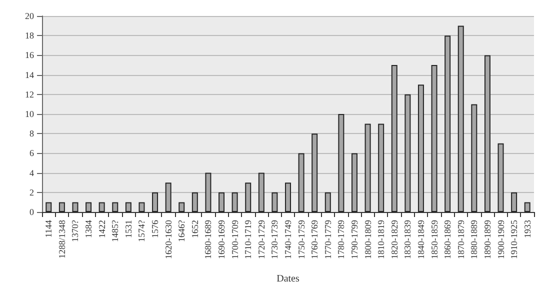 This screenshot has width=556, height=297. Describe the element at coordinates (208, 239) in the screenshot. I see `x-tick-label: 1680-1689` at that location.